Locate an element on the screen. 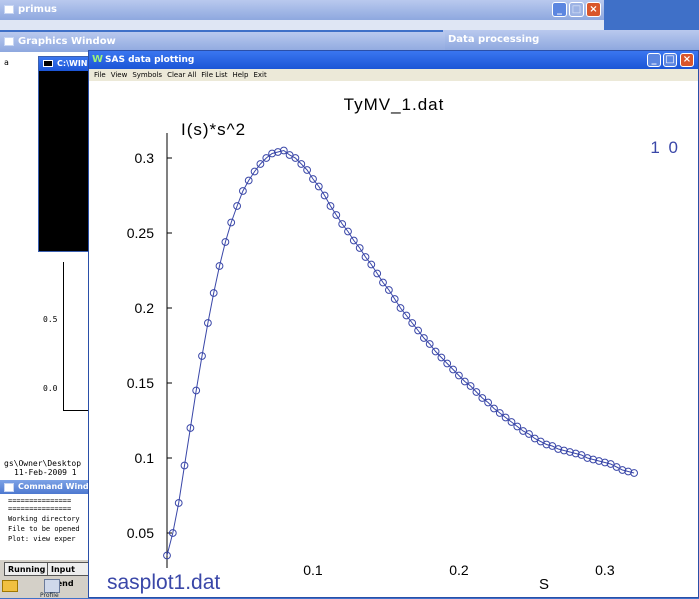 This screenshot has height=599, width=699. graphics-axis is located at coordinates (63, 336).